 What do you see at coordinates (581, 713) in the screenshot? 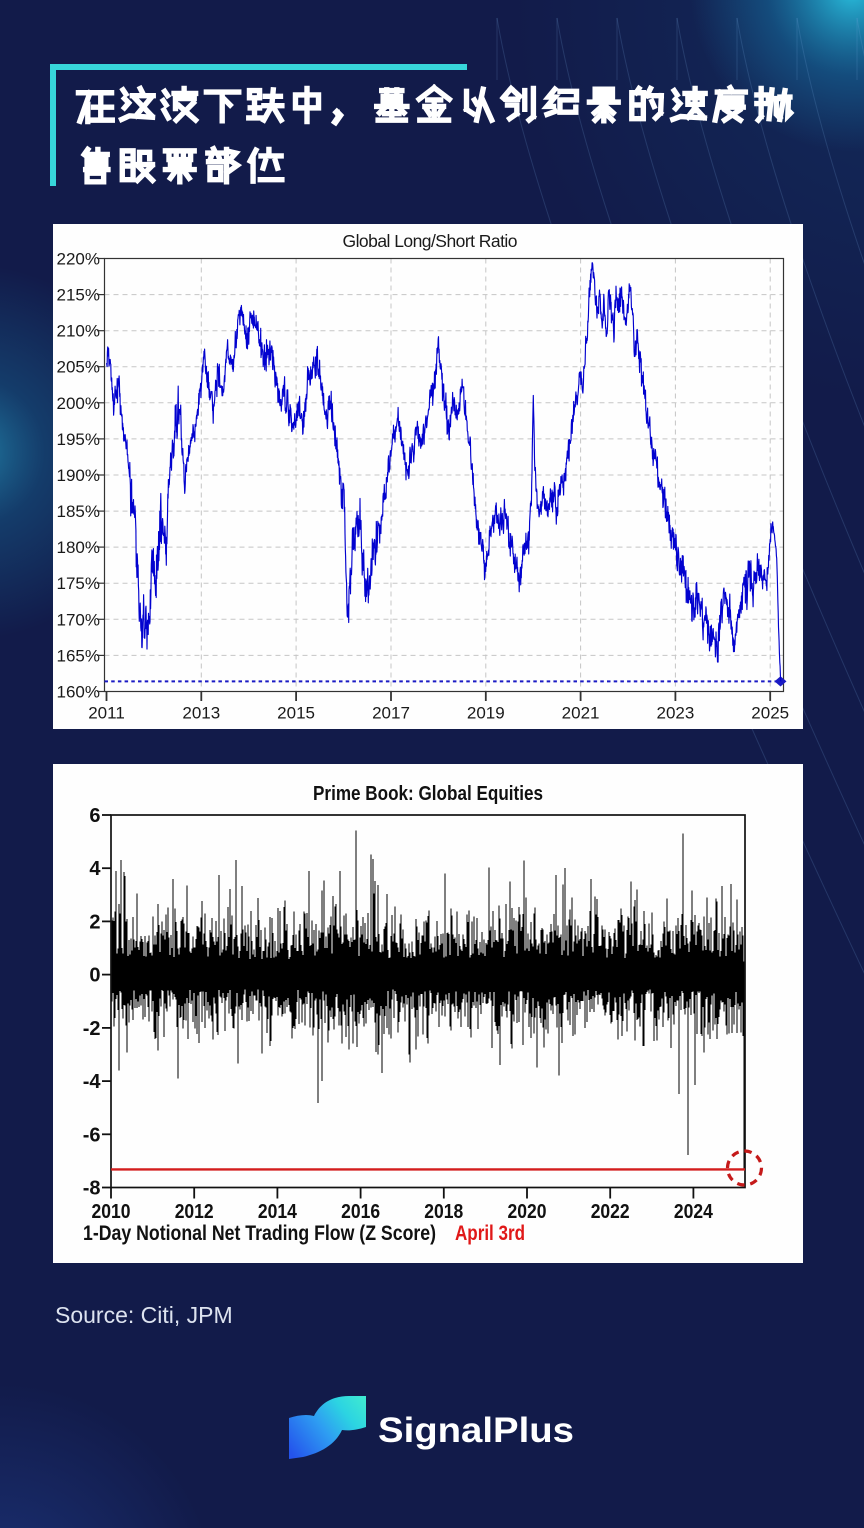
I see `svg-text: 2021` at bounding box center [581, 713].